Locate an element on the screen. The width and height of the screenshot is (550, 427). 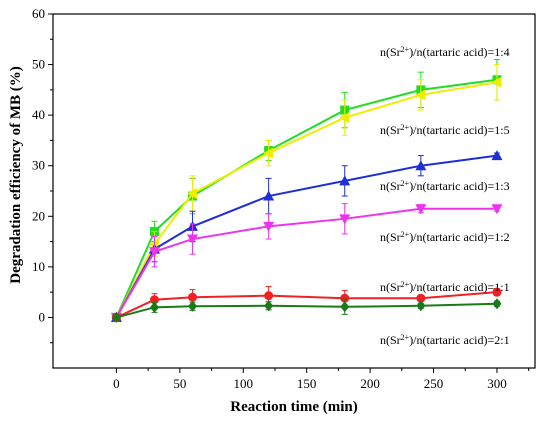
x-tick-label: 150 is located at coordinates (307, 383).